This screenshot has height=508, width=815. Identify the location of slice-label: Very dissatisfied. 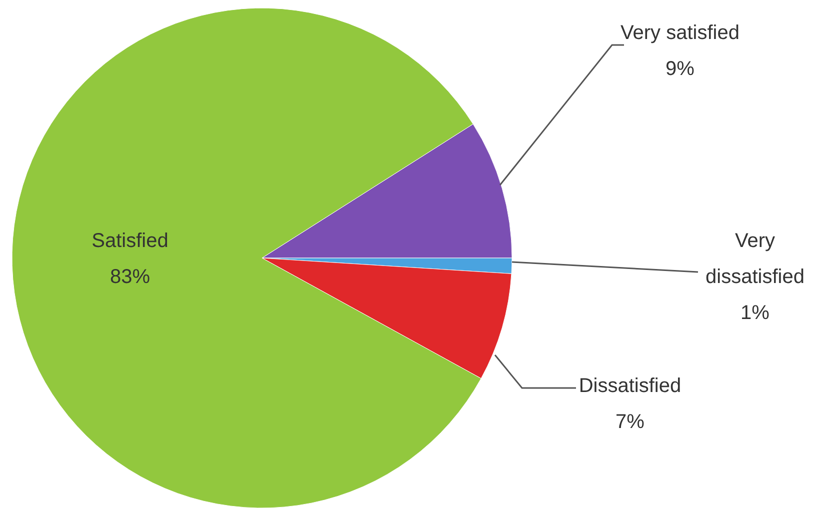
(755, 259).